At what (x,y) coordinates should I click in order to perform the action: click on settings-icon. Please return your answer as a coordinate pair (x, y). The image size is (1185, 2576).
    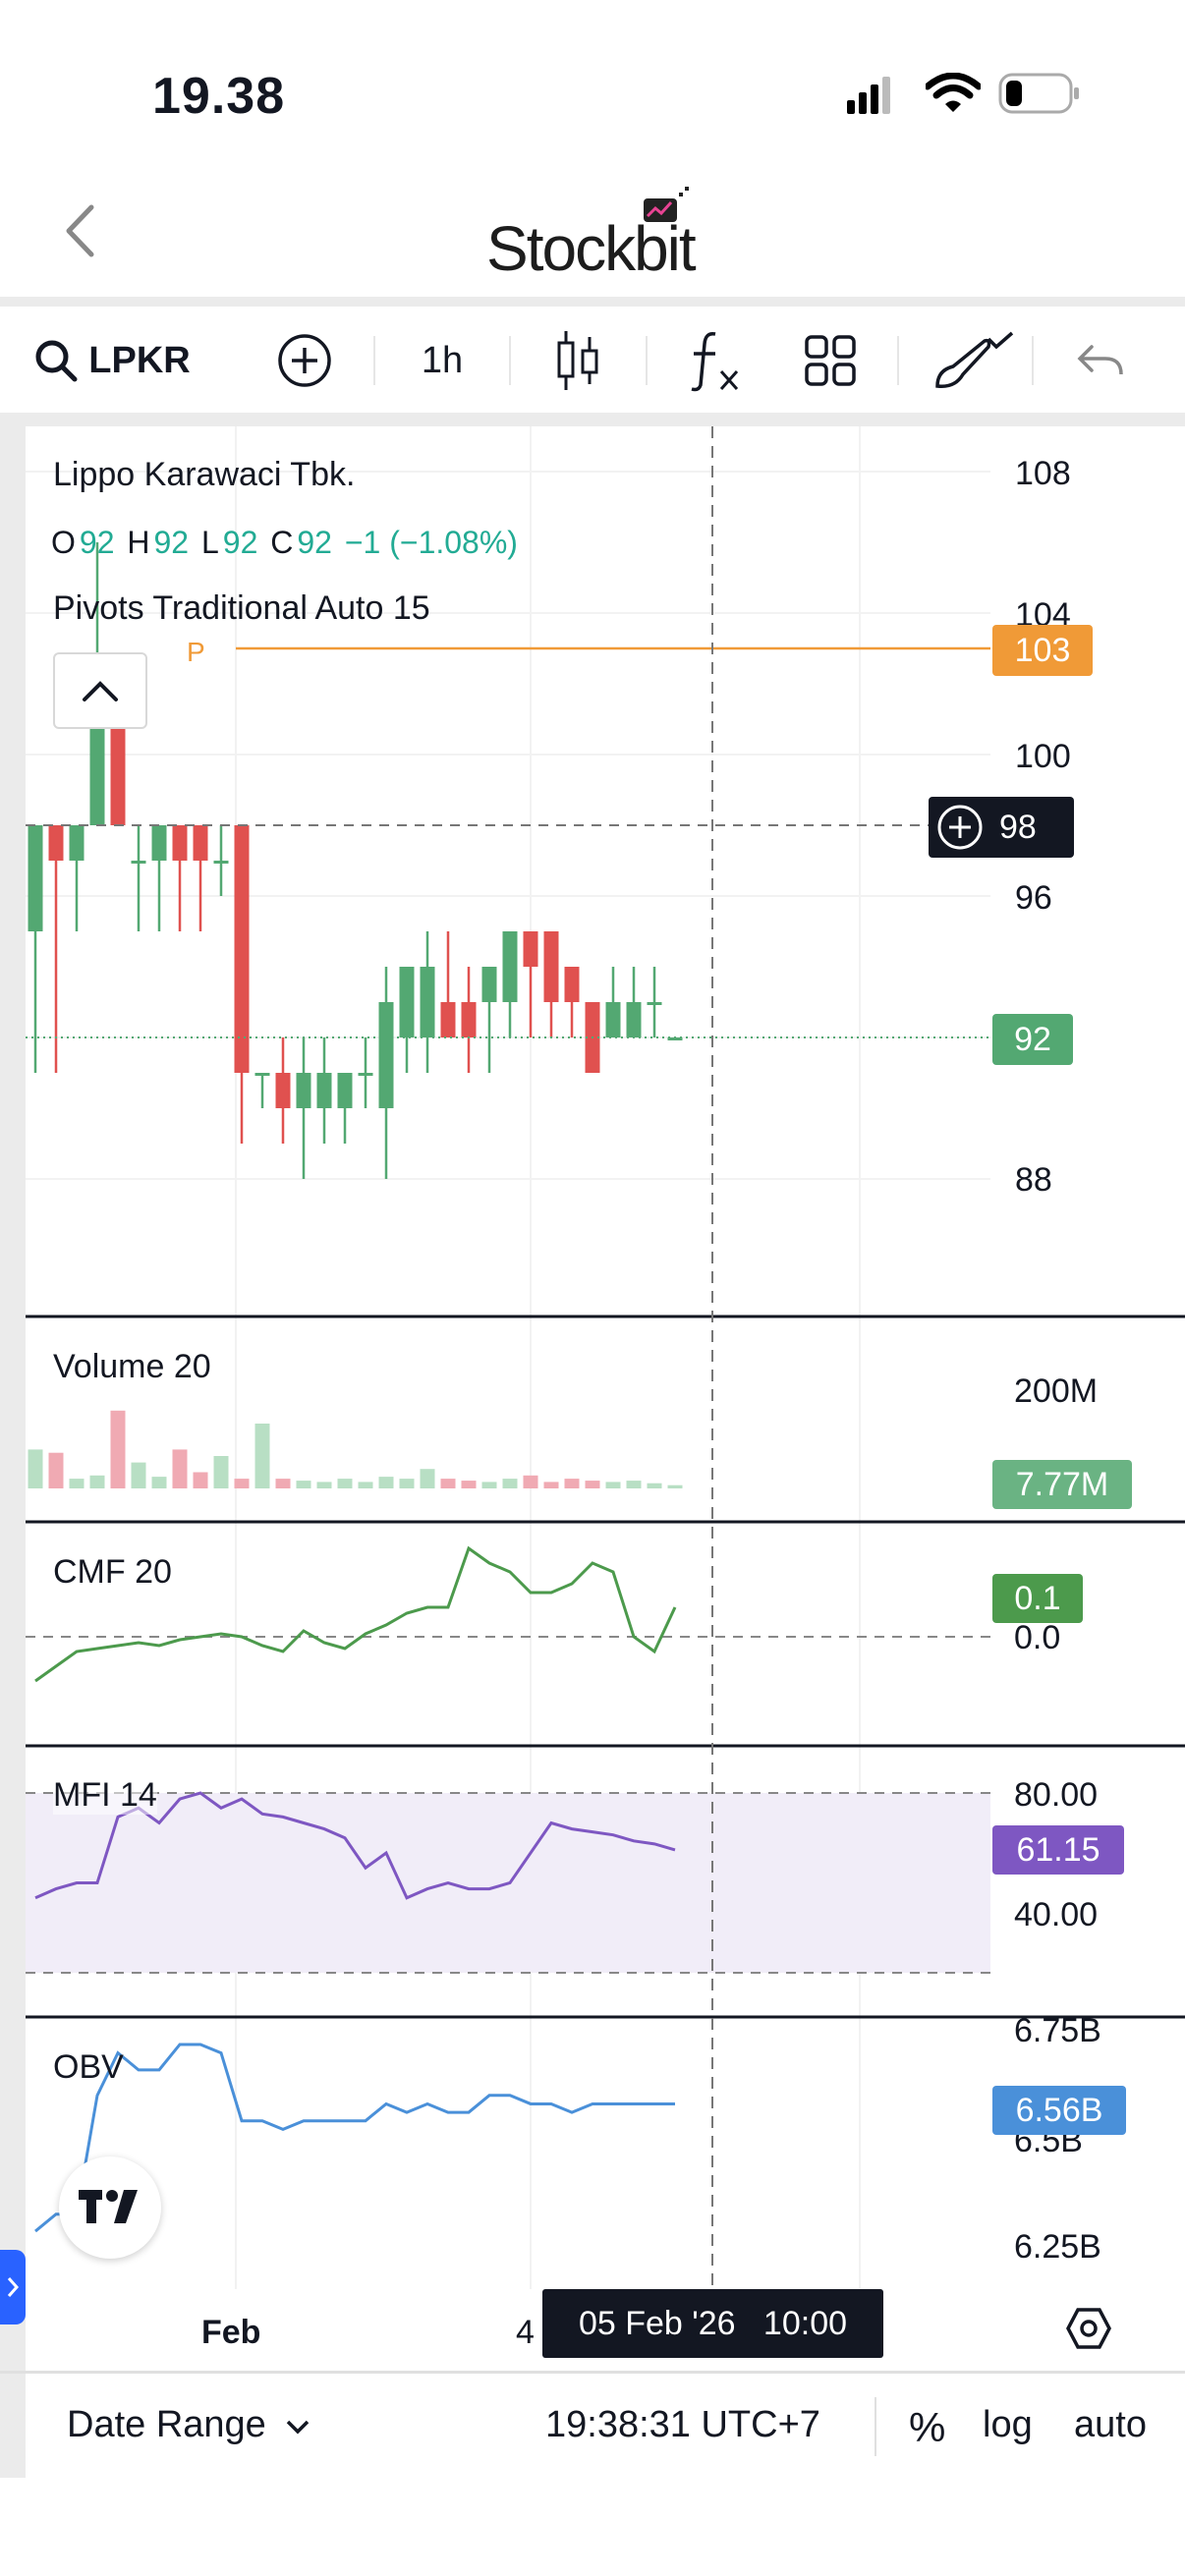
    Looking at the image, I should click on (1088, 2328).